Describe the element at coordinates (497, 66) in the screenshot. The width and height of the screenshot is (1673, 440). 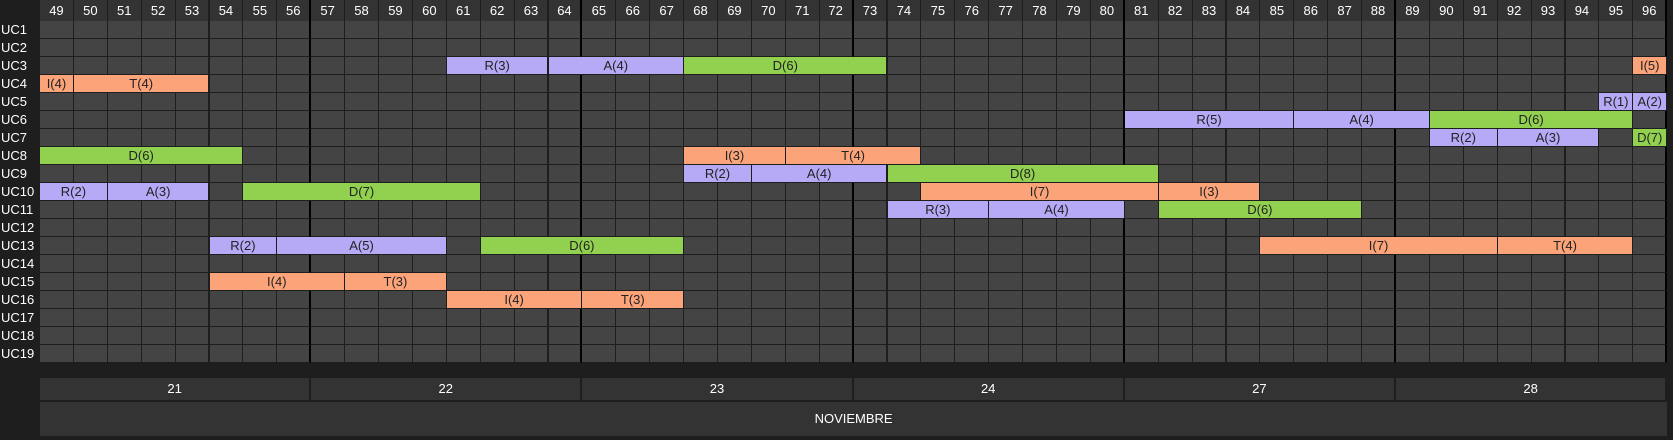
I see `task-bar-uc3-r: R(3)` at that location.